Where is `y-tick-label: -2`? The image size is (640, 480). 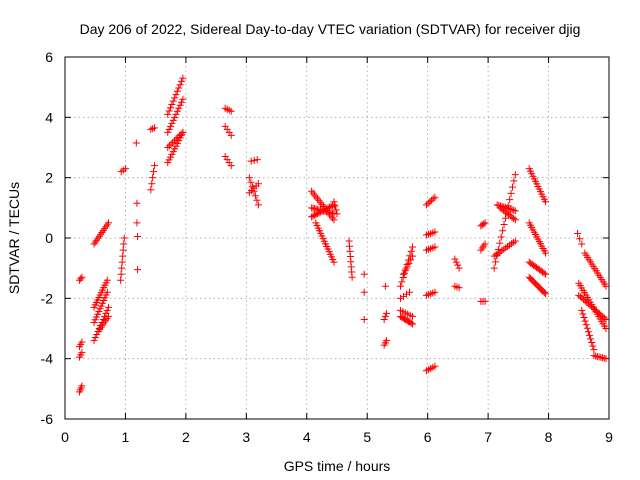 y-tick-label: -2 is located at coordinates (47, 298).